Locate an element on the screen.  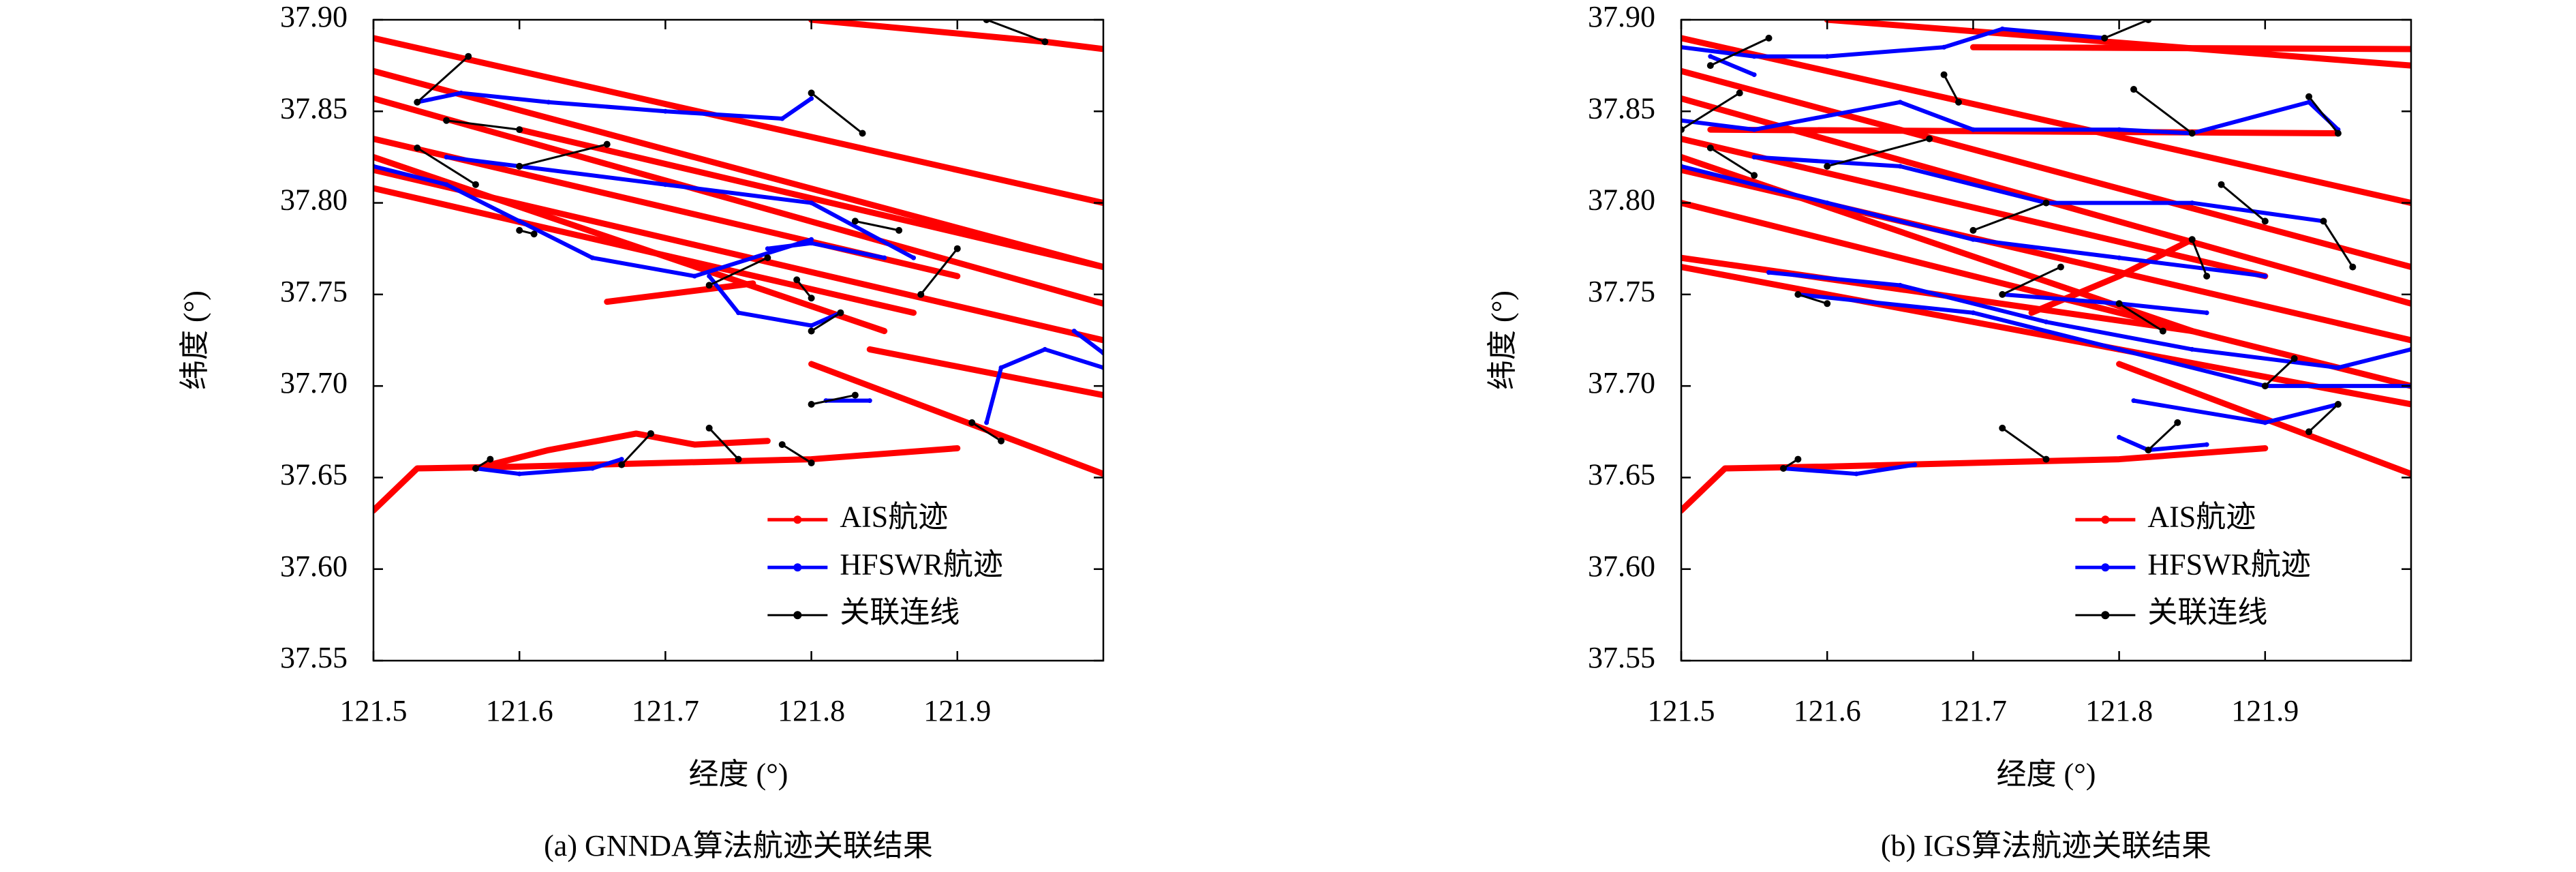
x-tick-label: 121.6 is located at coordinates (519, 710).